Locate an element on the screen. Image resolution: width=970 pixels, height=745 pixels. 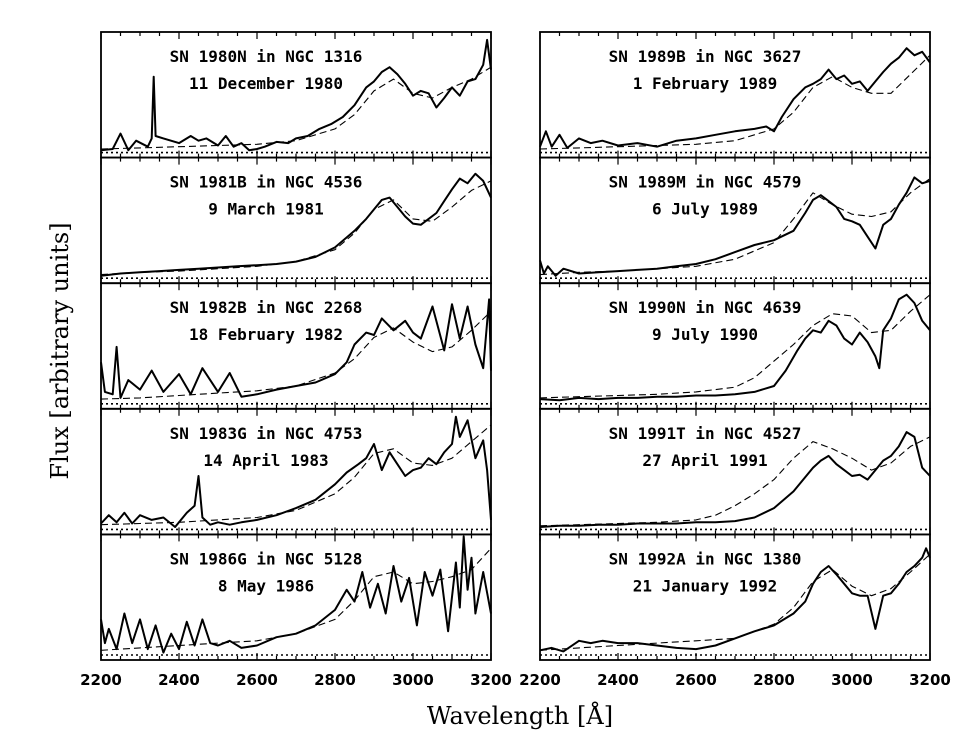
panel-date: 14 April 1983 is located at coordinates (265, 460).